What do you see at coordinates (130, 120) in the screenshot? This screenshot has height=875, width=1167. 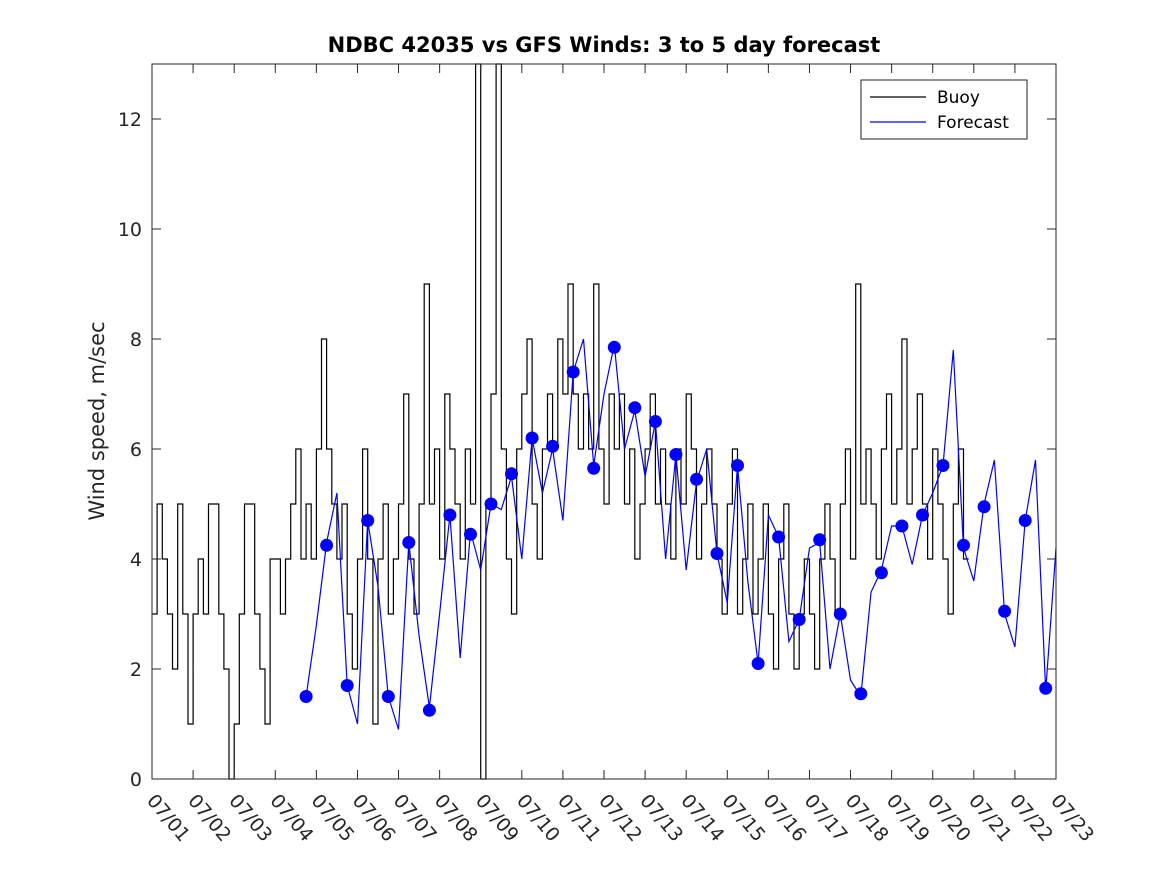 I see `y-tick-label: 12` at bounding box center [130, 120].